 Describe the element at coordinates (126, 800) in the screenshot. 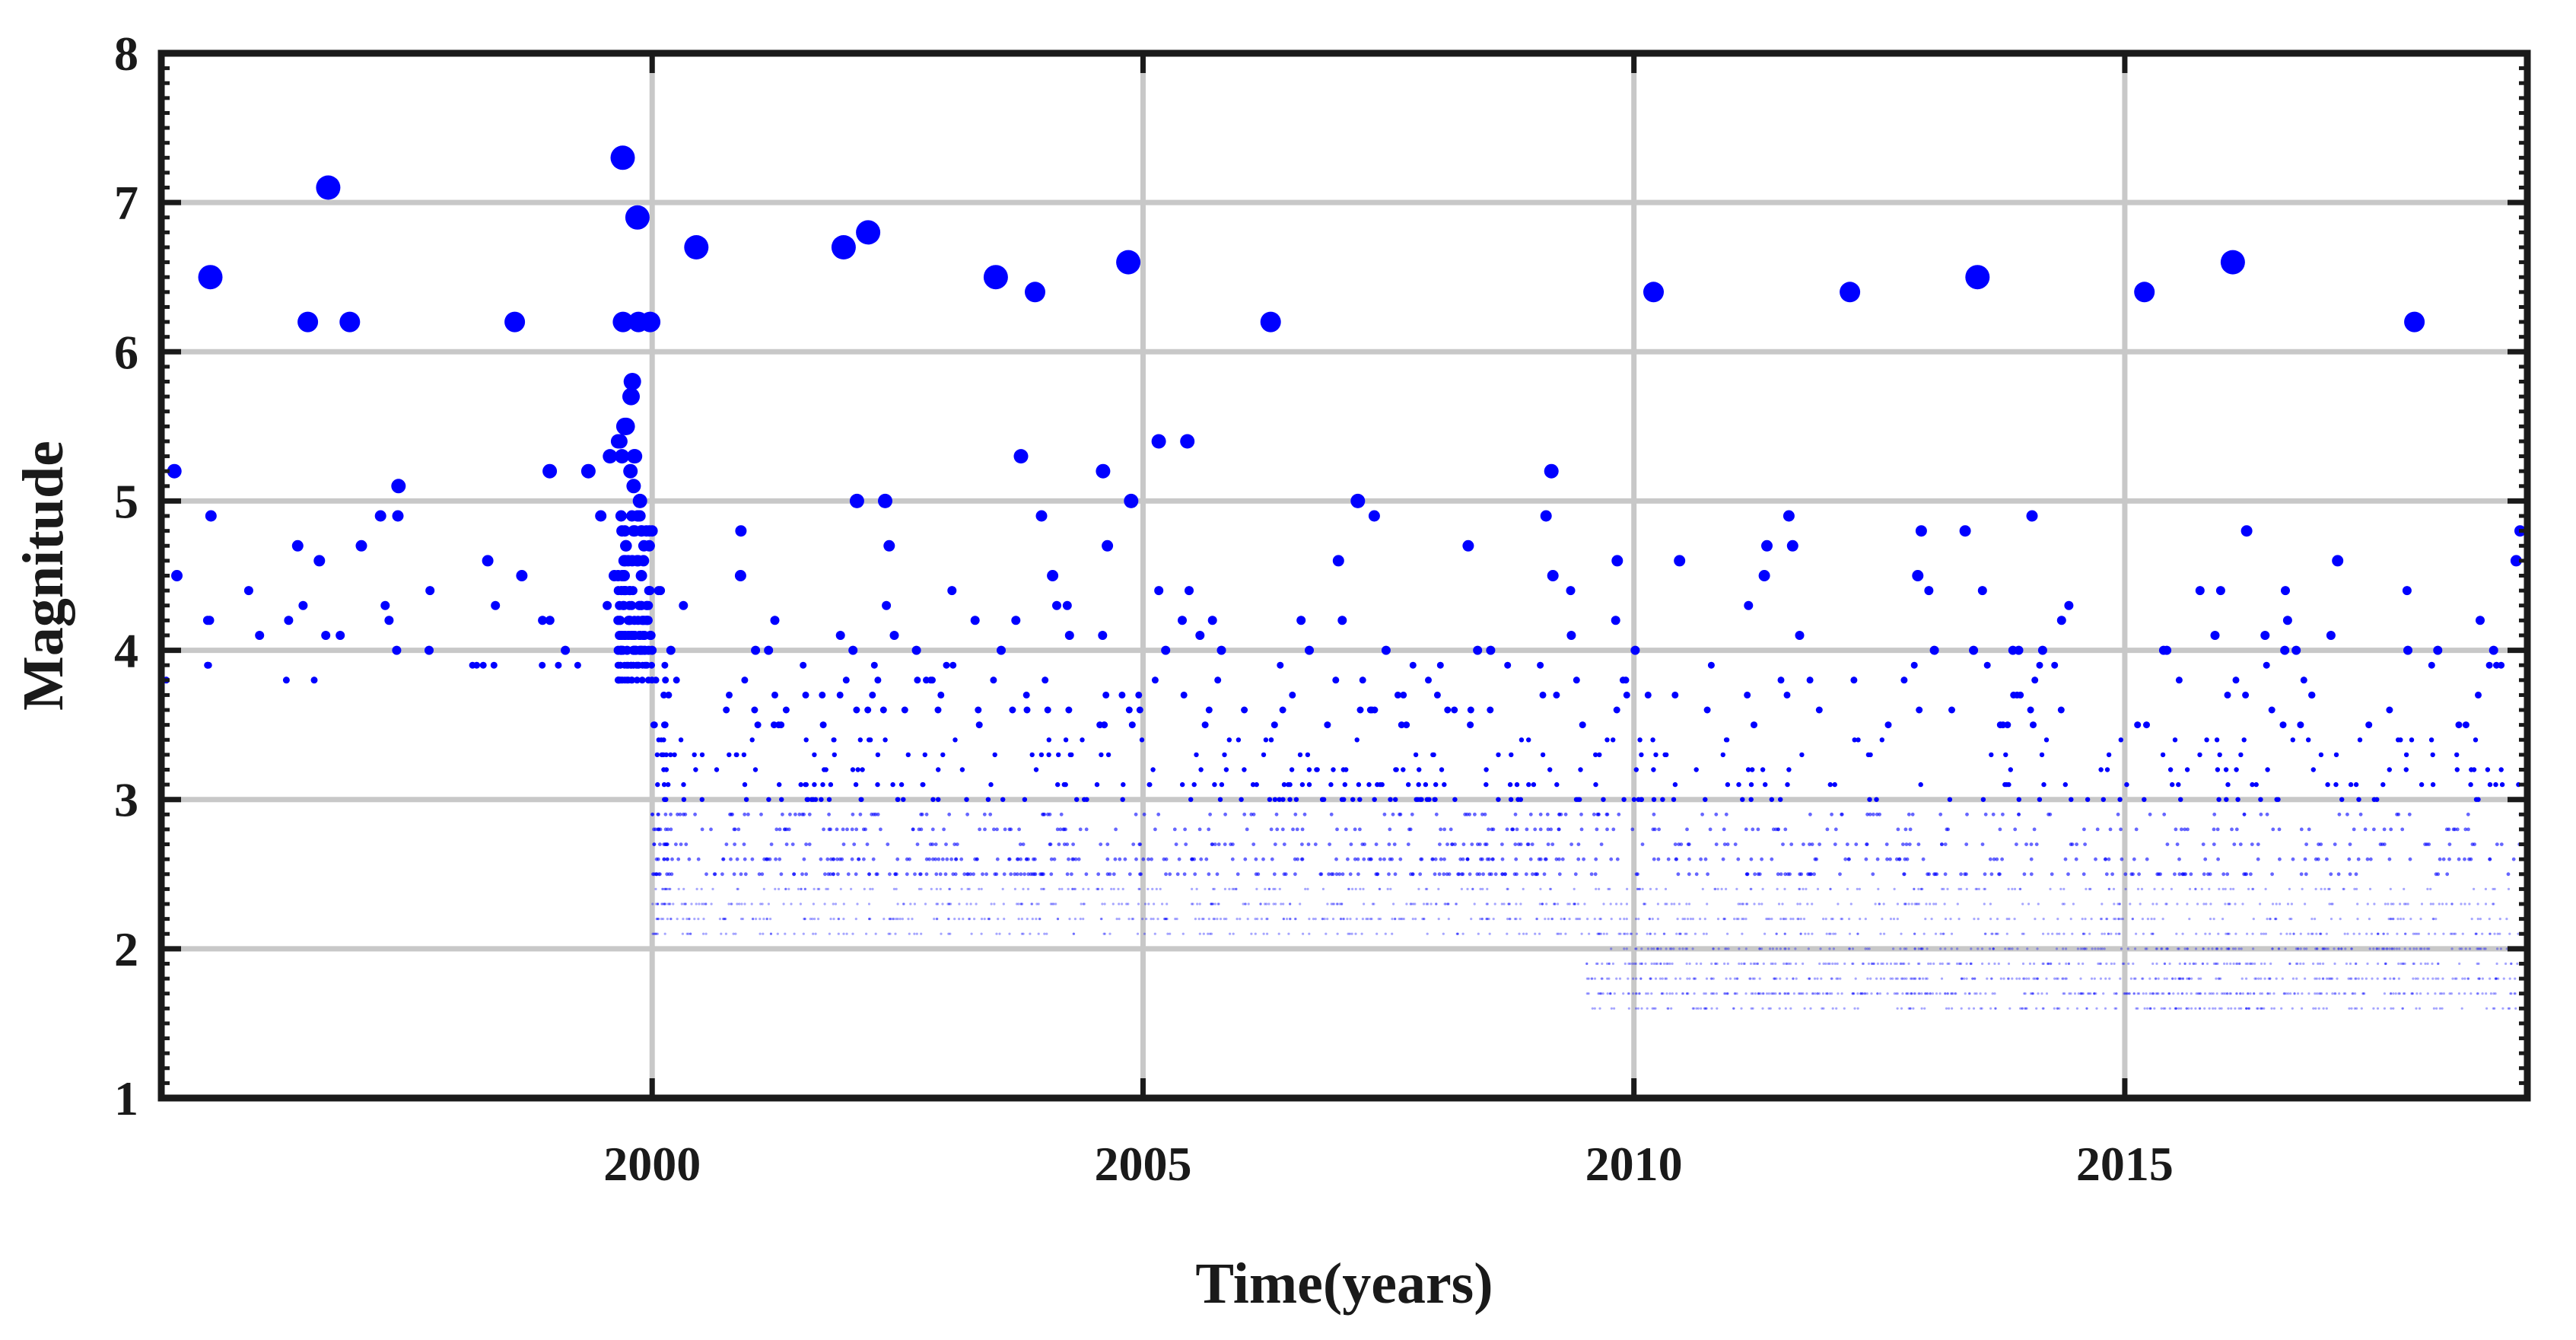

I see `y-tick-label: 3` at that location.